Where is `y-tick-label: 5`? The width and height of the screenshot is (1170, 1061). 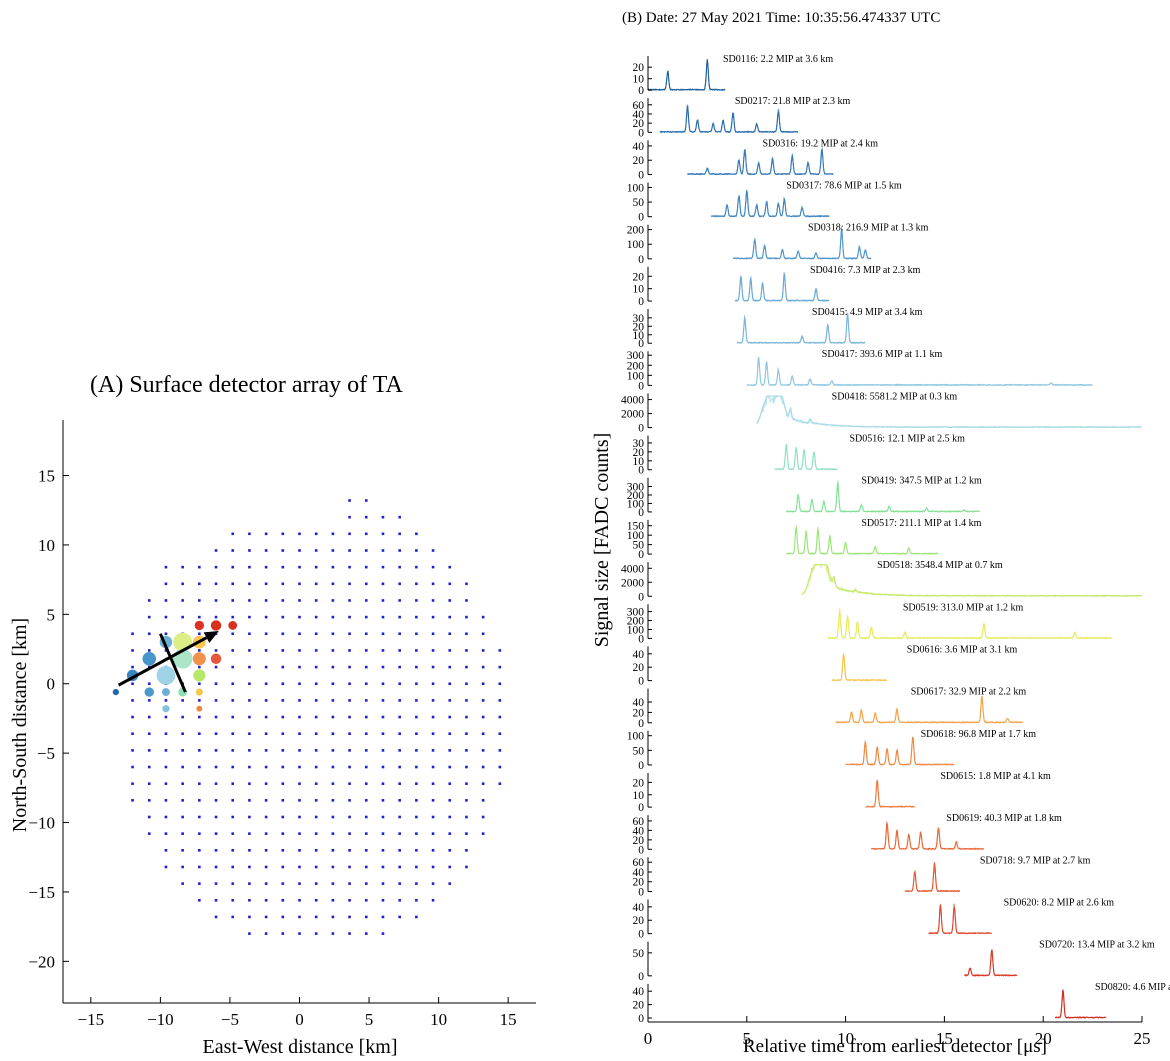 y-tick-label: 5 is located at coordinates (51, 614).